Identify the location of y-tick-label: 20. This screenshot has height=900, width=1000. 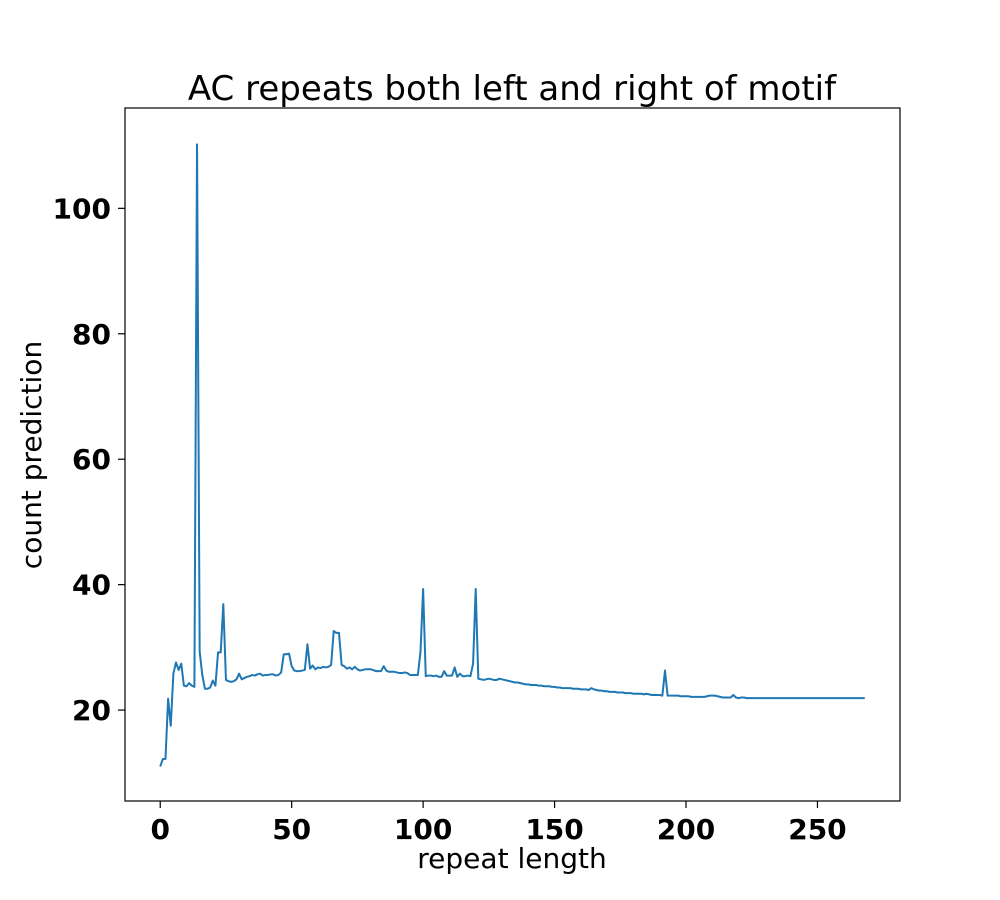
(91, 710).